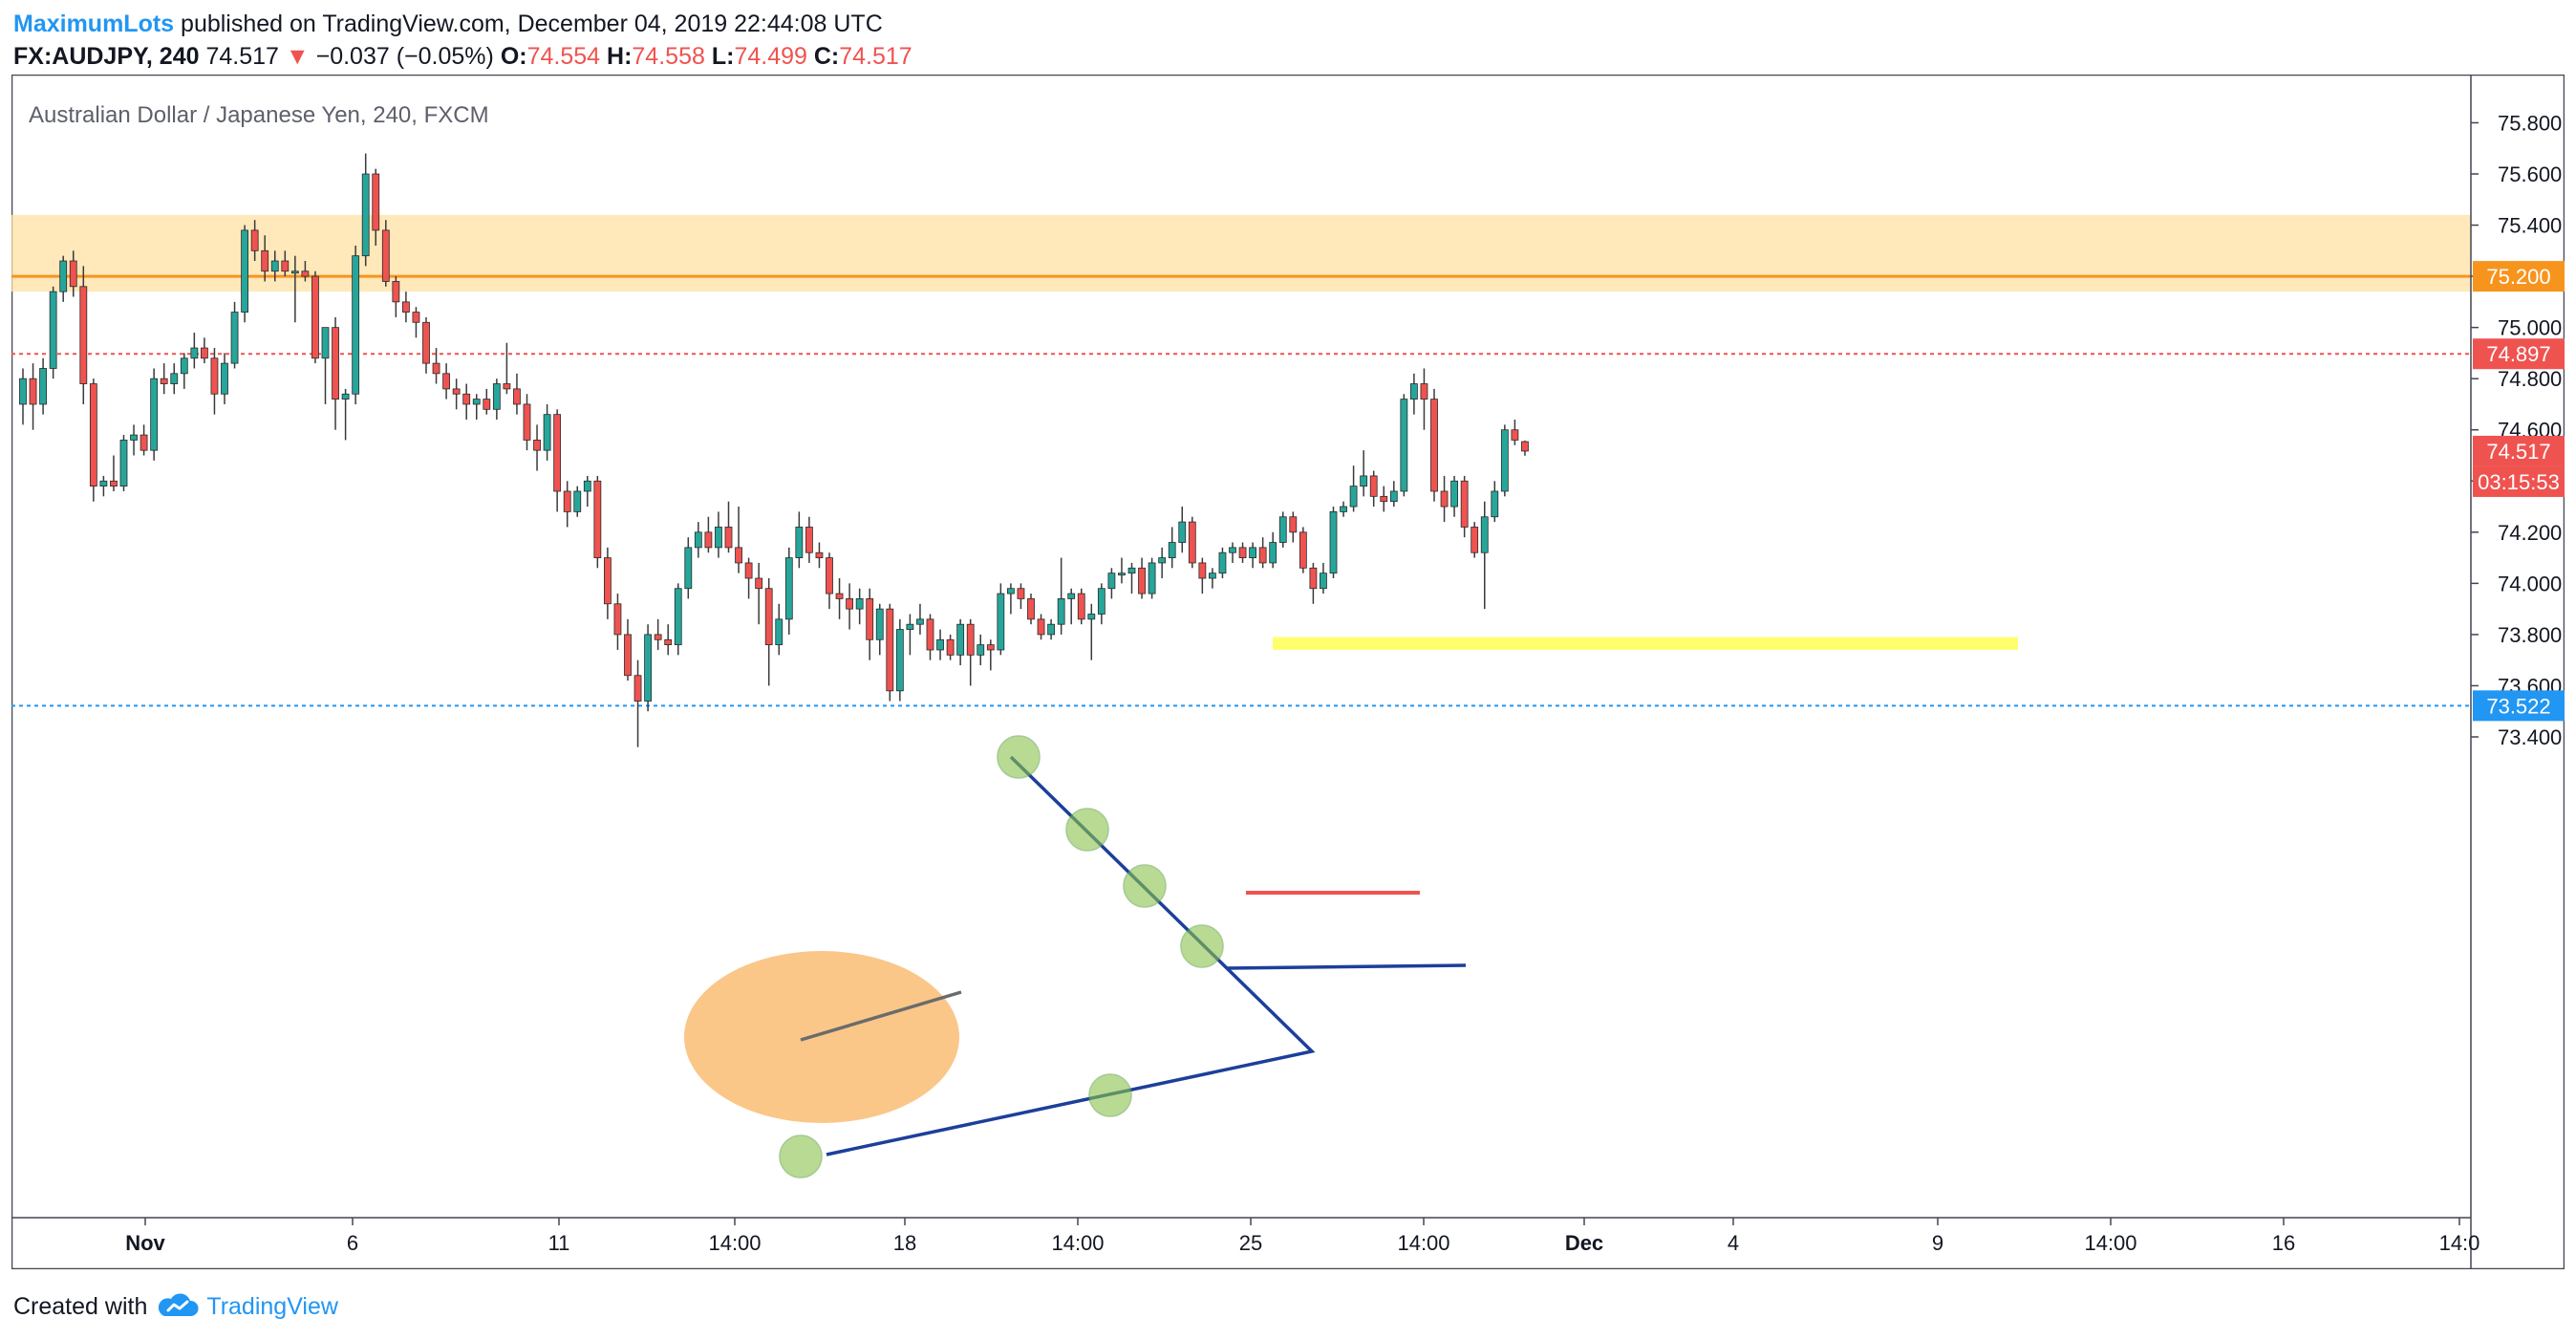  Describe the element at coordinates (881, 1016) in the screenshot. I see `ellipse-trendline` at that location.